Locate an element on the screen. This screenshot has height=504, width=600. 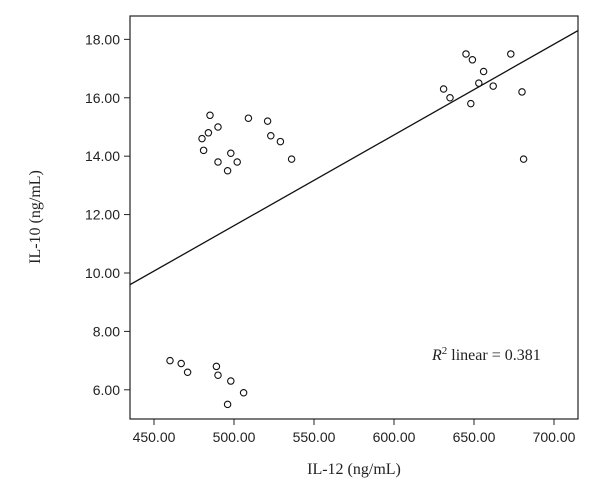
x-tick-label: 550.00 is located at coordinates (314, 437).